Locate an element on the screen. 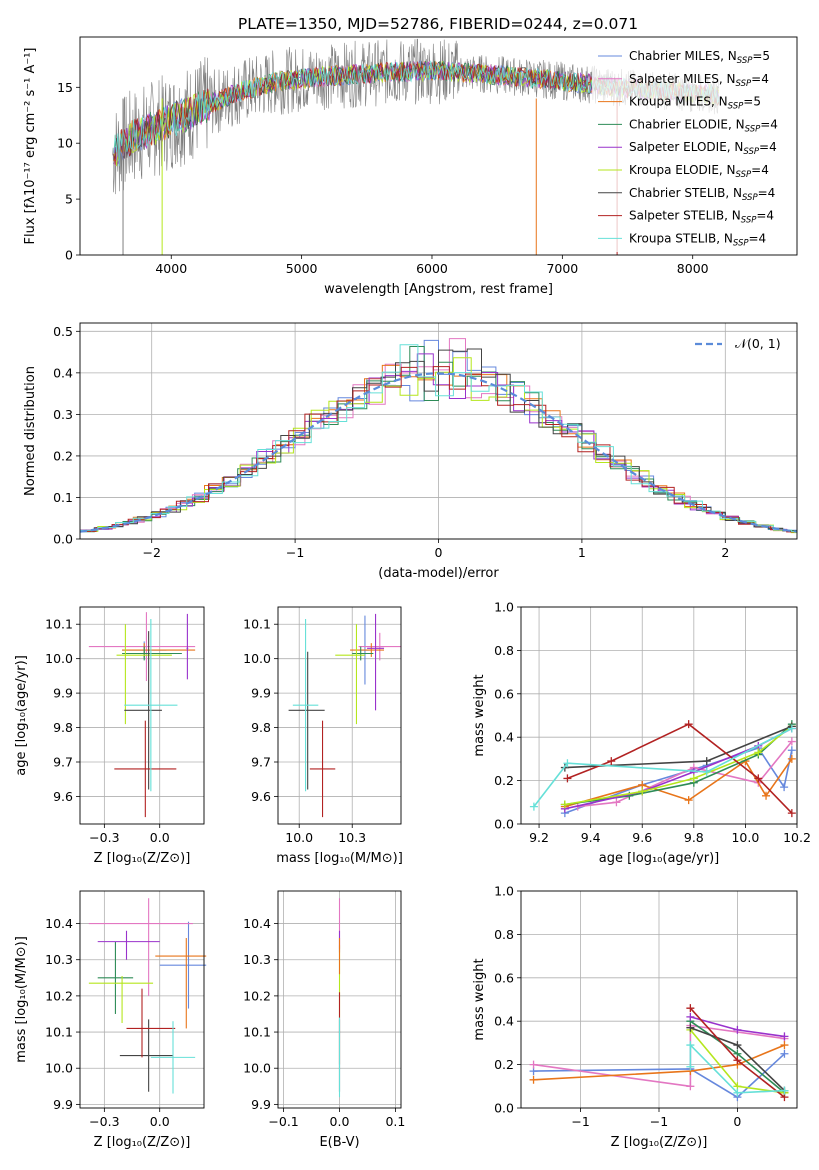 Image resolution: width=819 pixels, height=1170 pixels. x-tick-label: 0.1 is located at coordinates (395, 1121).